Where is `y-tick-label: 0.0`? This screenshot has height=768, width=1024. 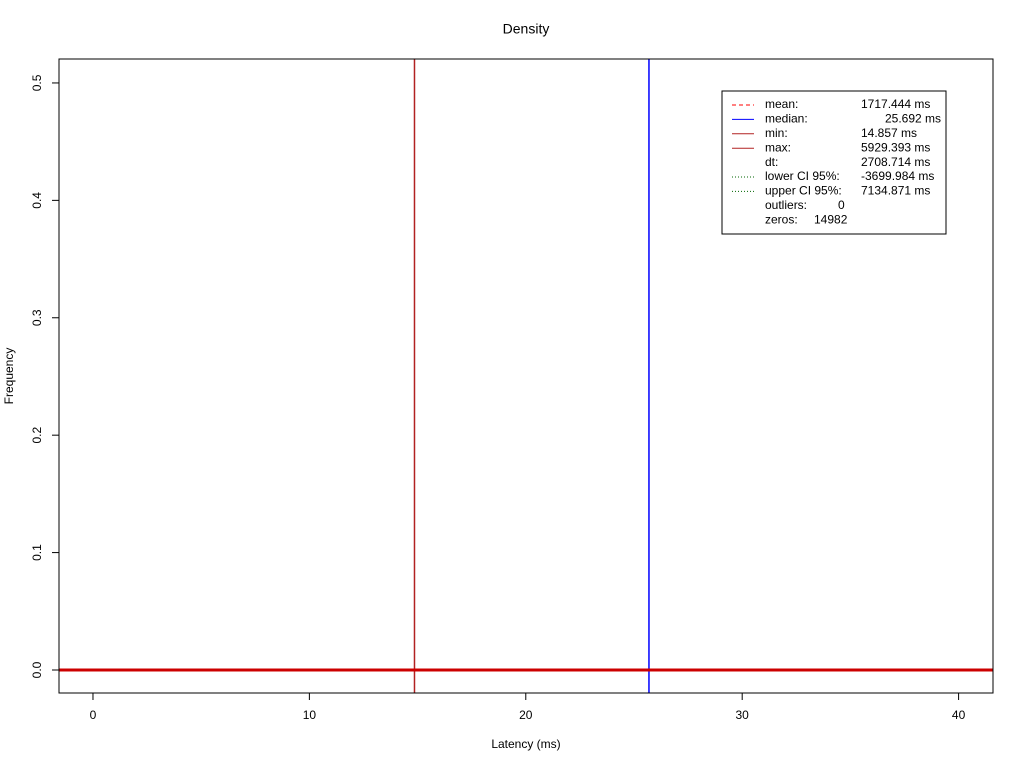 y-tick-label: 0.0 is located at coordinates (37, 669).